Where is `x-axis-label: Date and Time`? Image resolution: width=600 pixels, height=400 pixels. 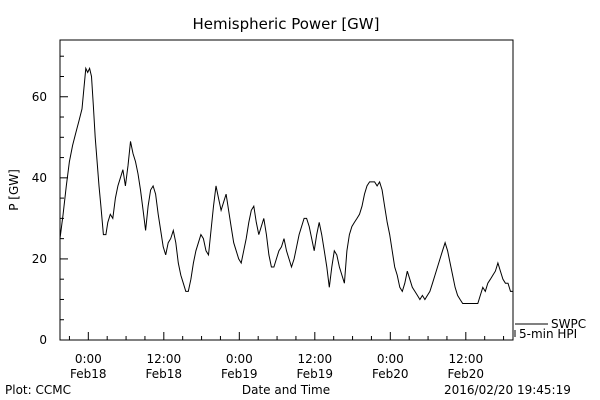
x-axis-label: Date and Time is located at coordinates (286, 390).